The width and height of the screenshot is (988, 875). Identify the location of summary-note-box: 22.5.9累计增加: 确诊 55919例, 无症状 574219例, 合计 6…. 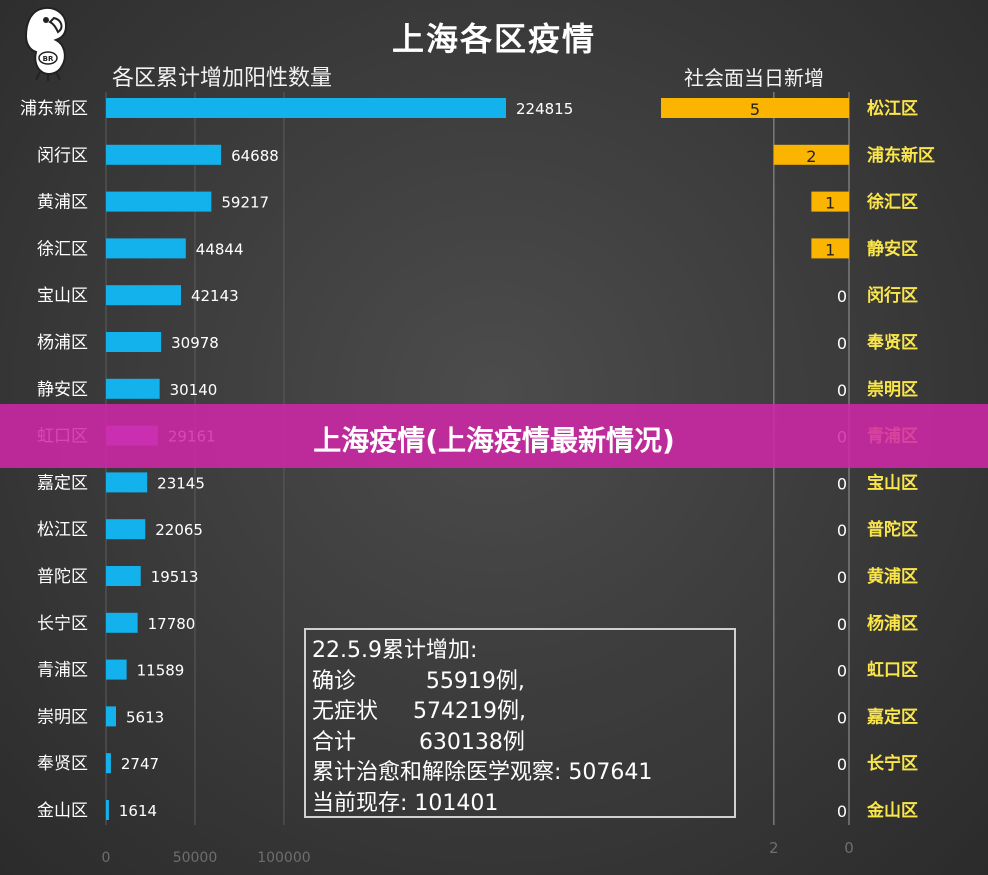
(520, 723).